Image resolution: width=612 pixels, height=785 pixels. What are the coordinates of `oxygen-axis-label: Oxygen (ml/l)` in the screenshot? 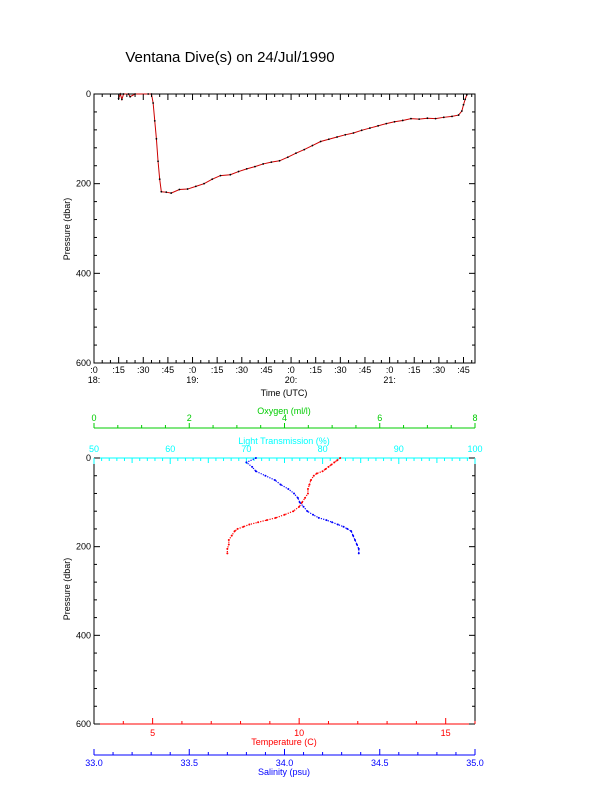 It's located at (284, 411).